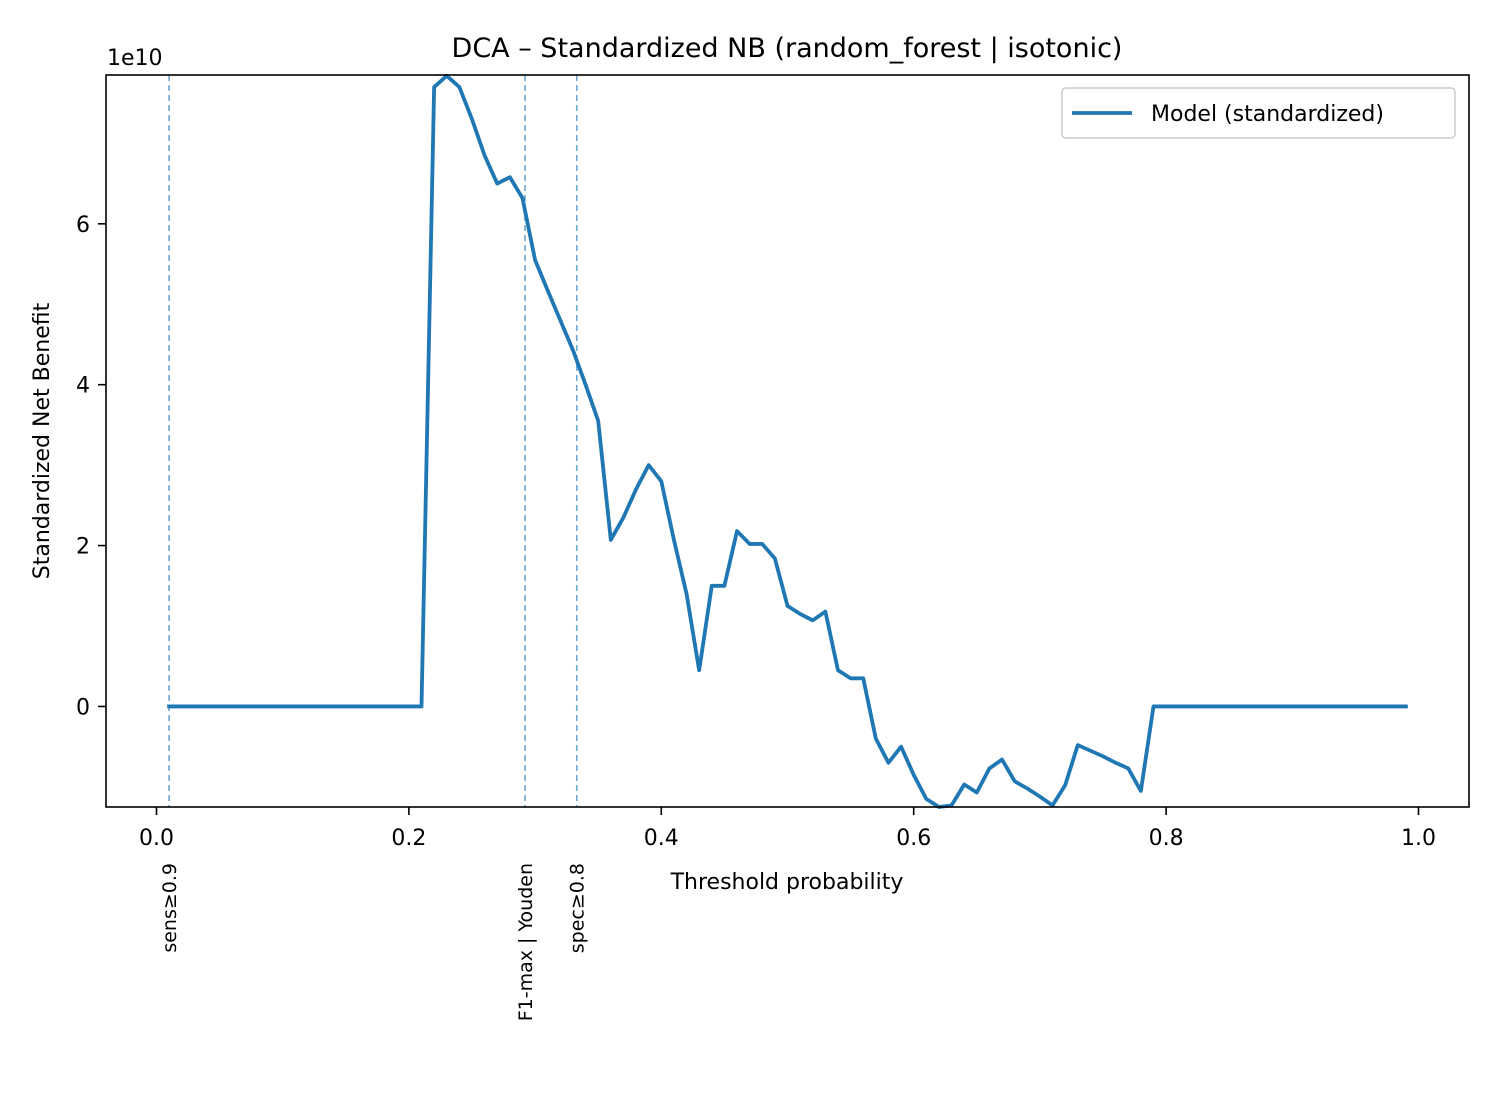  I want to click on y-tick-label-1: 2, so click(83, 547).